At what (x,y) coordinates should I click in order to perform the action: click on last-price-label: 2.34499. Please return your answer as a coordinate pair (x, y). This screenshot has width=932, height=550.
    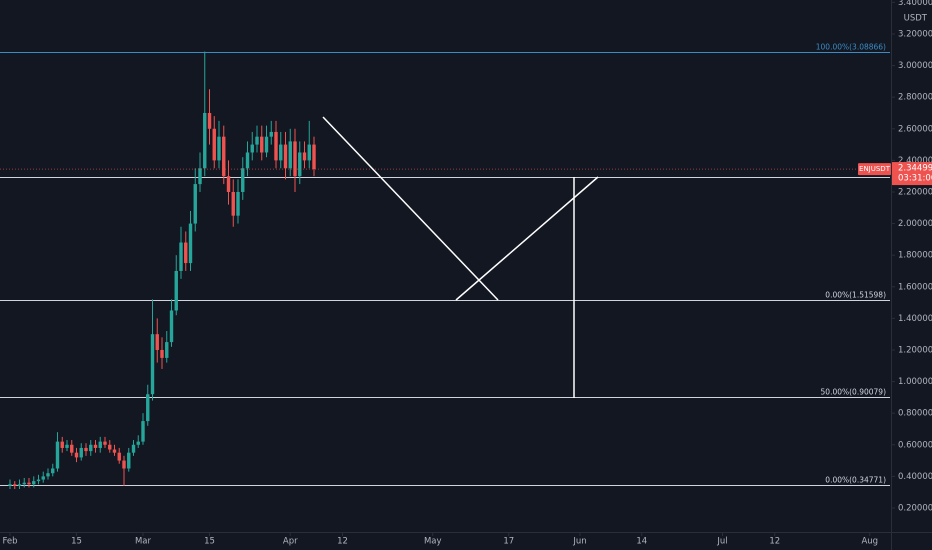
    Looking at the image, I should click on (915, 169).